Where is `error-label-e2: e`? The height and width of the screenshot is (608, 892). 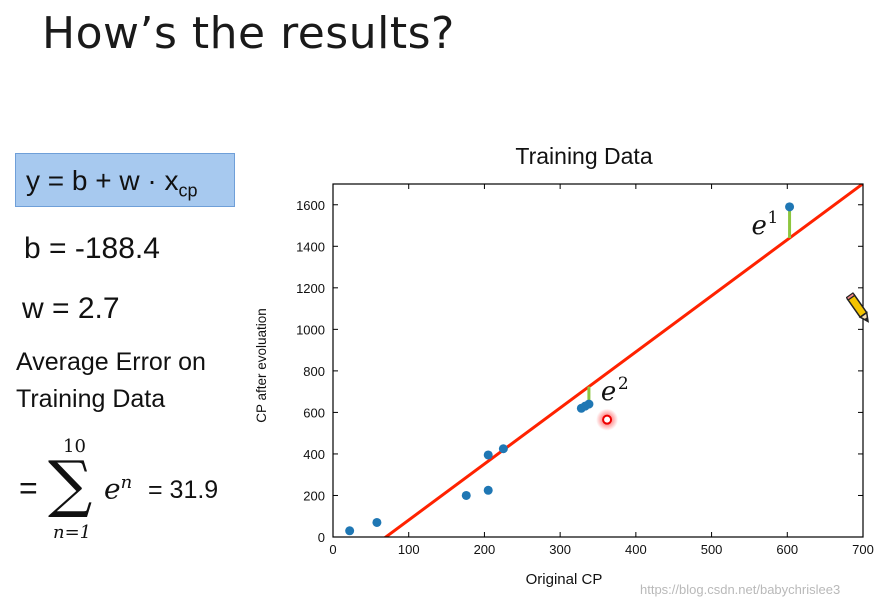 error-label-e2: e is located at coordinates (608, 392).